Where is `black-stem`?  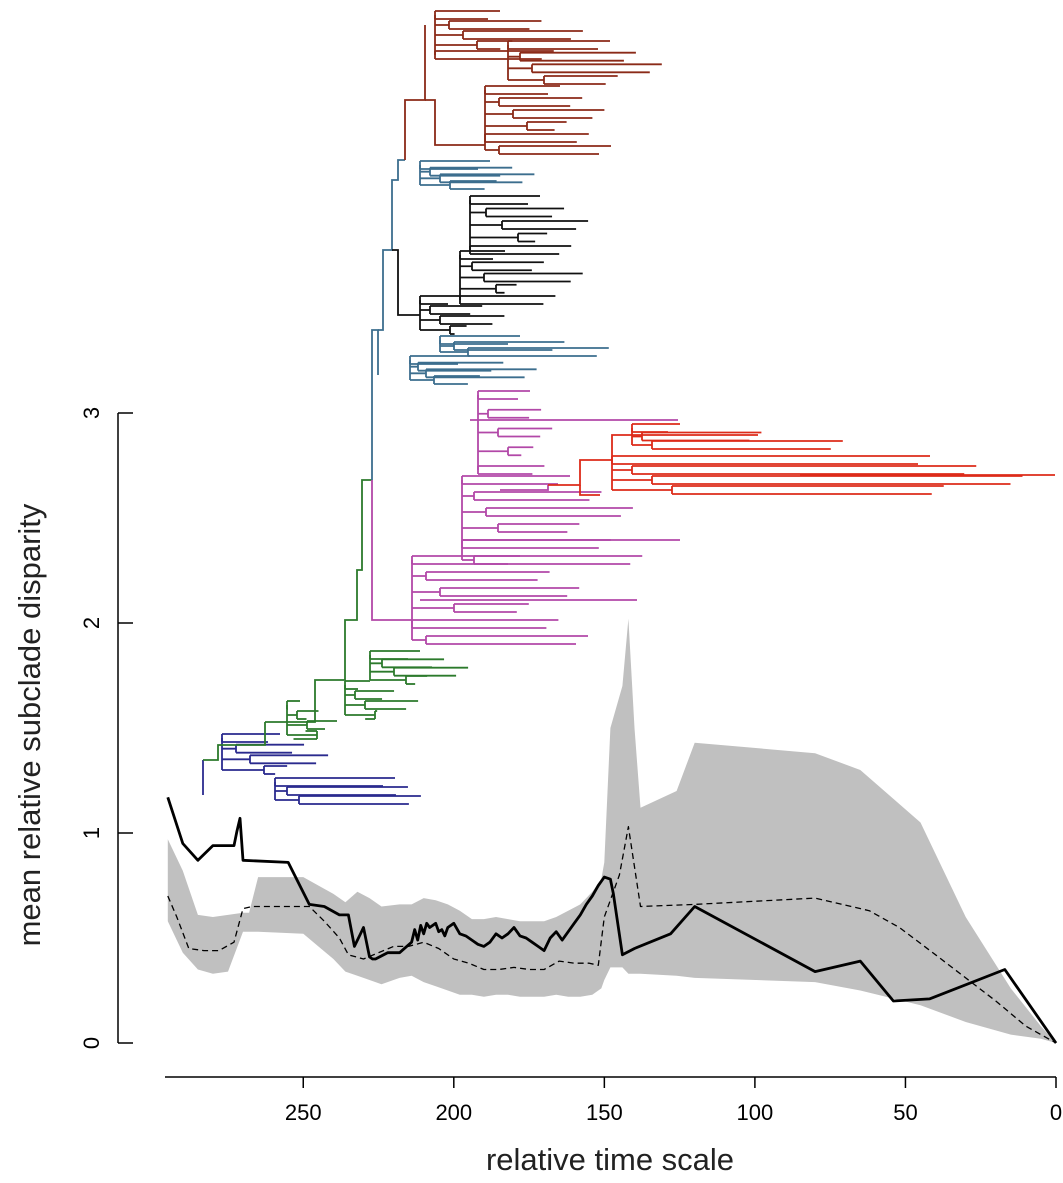
black-stem is located at coordinates (406, 282).